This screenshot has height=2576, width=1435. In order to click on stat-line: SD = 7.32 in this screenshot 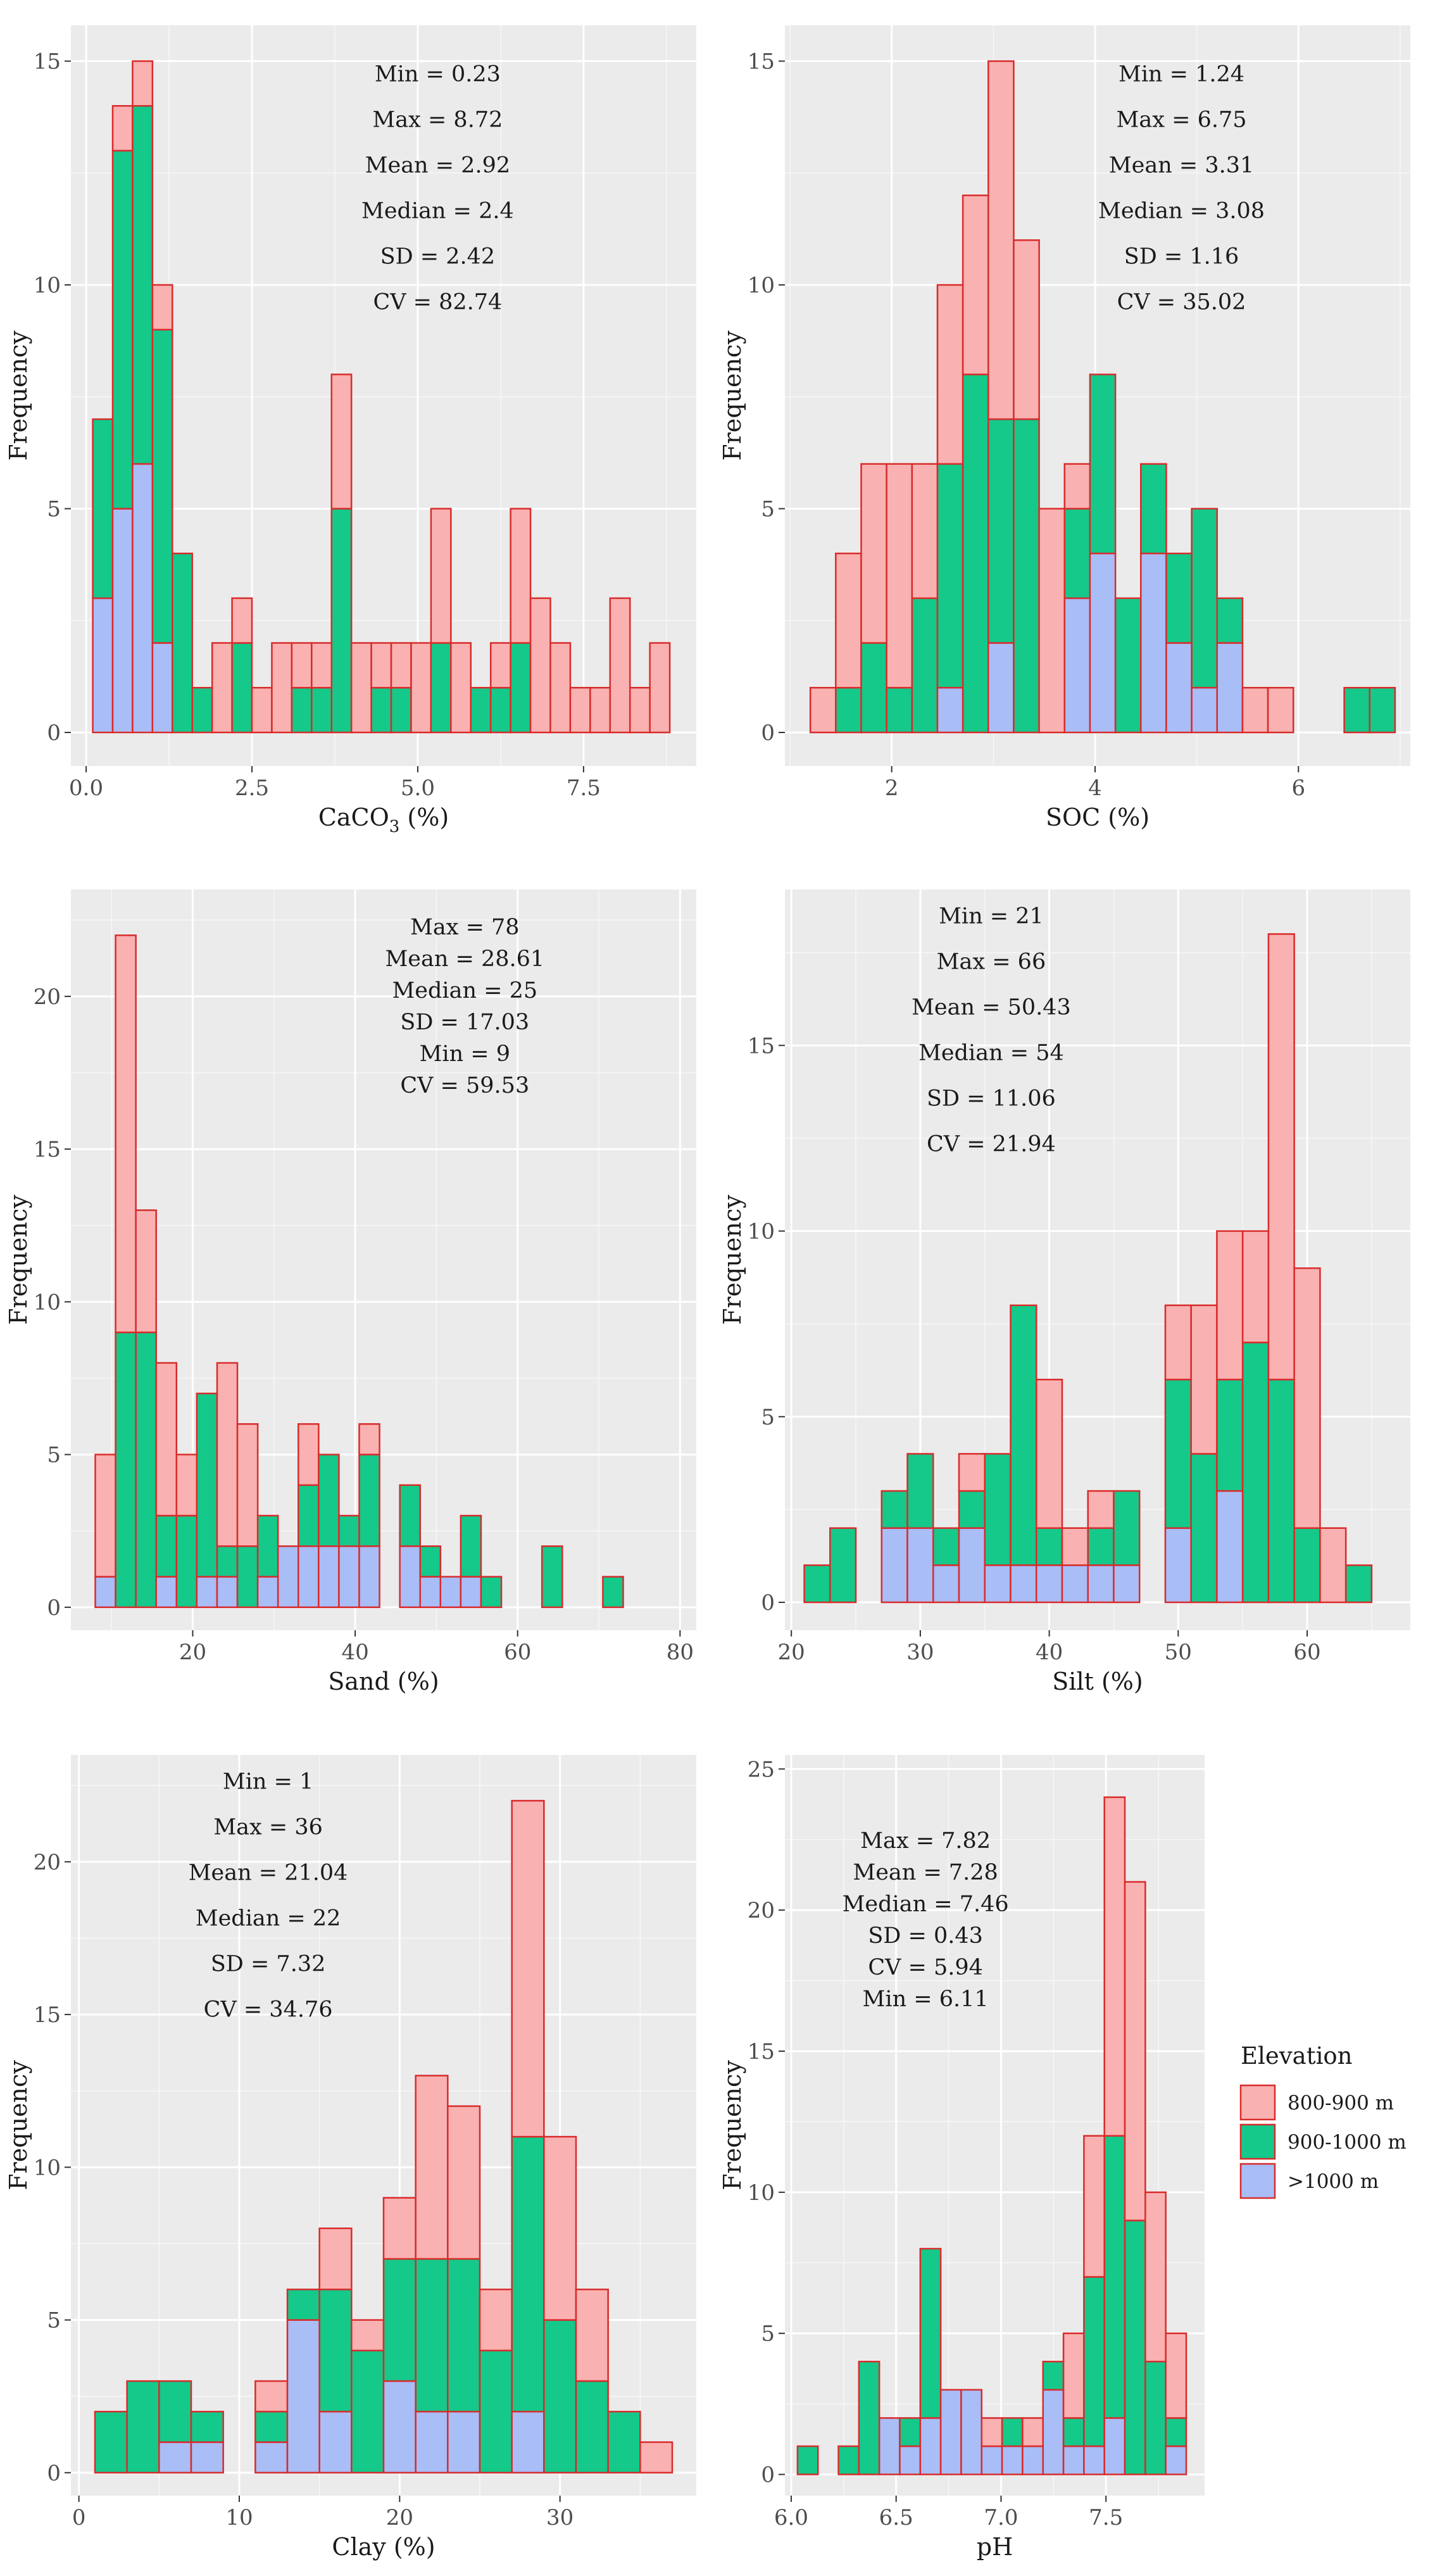, I will do `click(268, 1964)`.